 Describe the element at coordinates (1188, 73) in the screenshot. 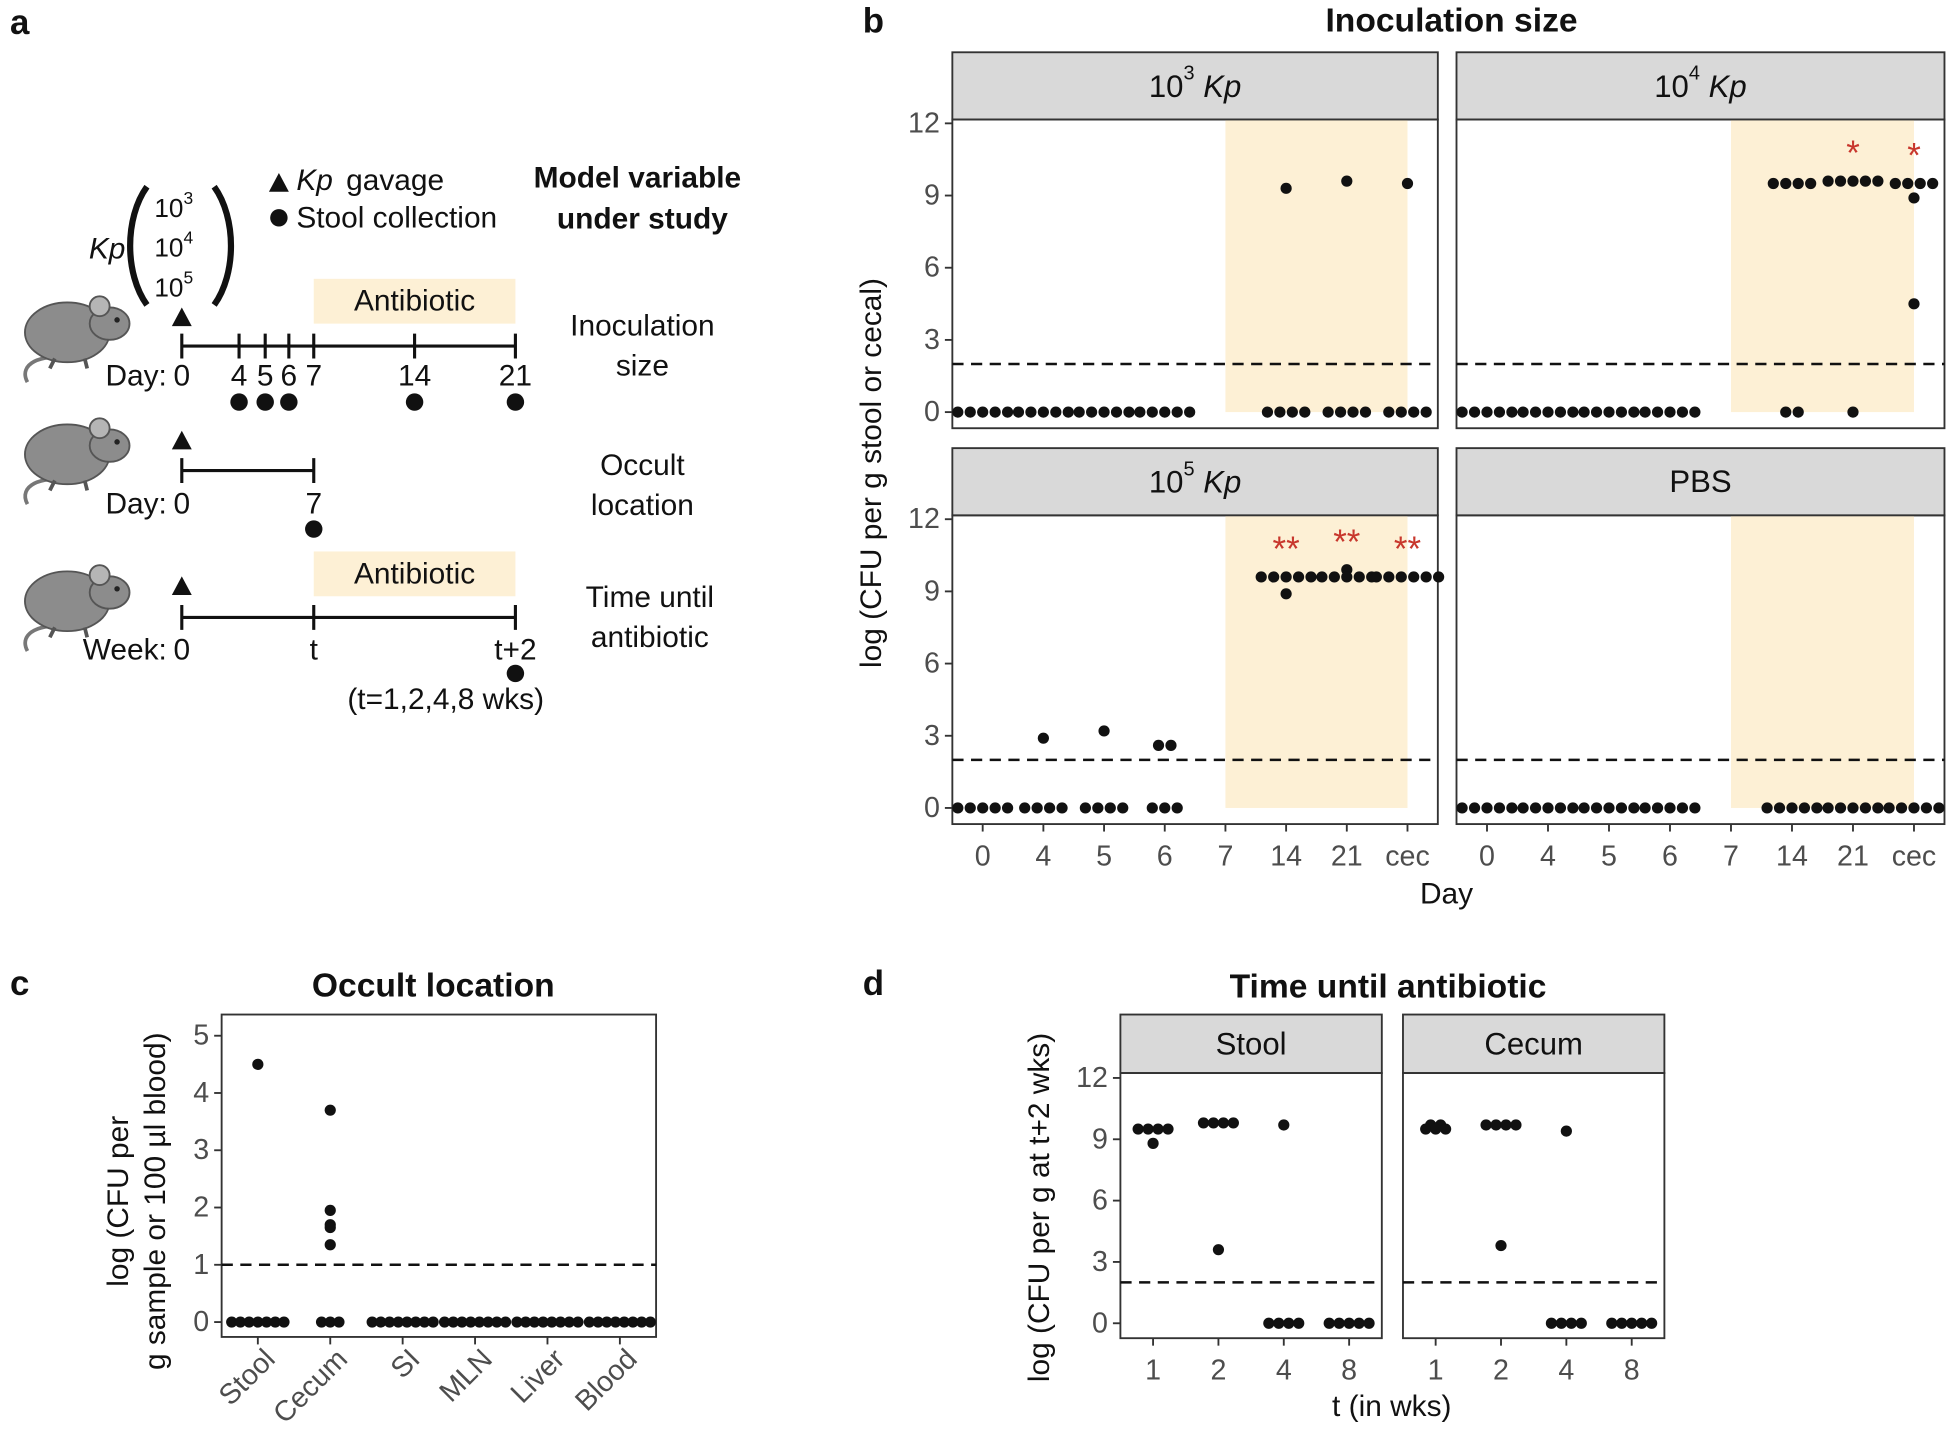

I see `facet-title-exp: 3` at that location.